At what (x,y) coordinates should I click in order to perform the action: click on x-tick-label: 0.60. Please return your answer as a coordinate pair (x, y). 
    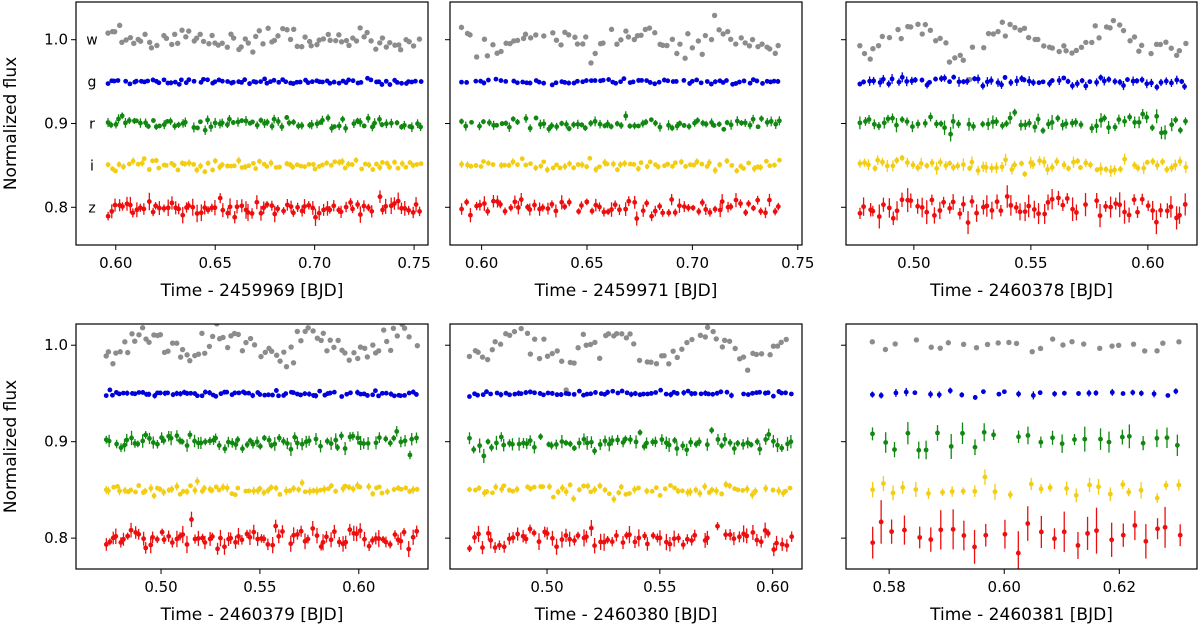
    Looking at the image, I should click on (1147, 263).